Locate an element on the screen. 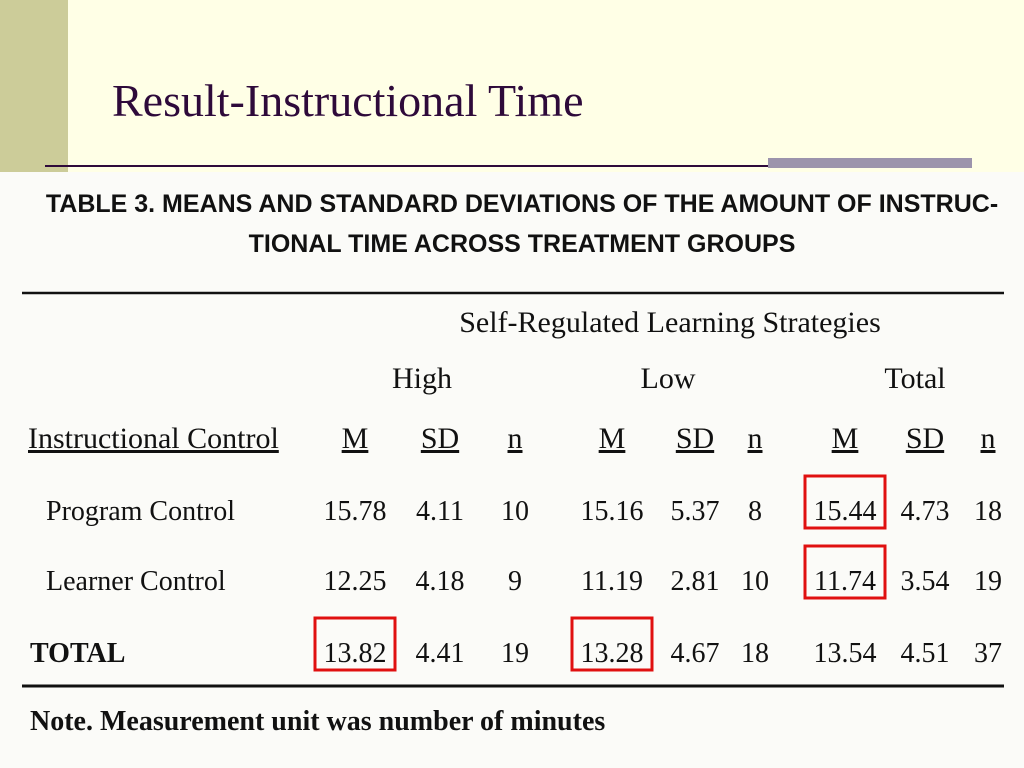 This screenshot has width=1024, height=768. table-cell: 15.78 is located at coordinates (355, 511).